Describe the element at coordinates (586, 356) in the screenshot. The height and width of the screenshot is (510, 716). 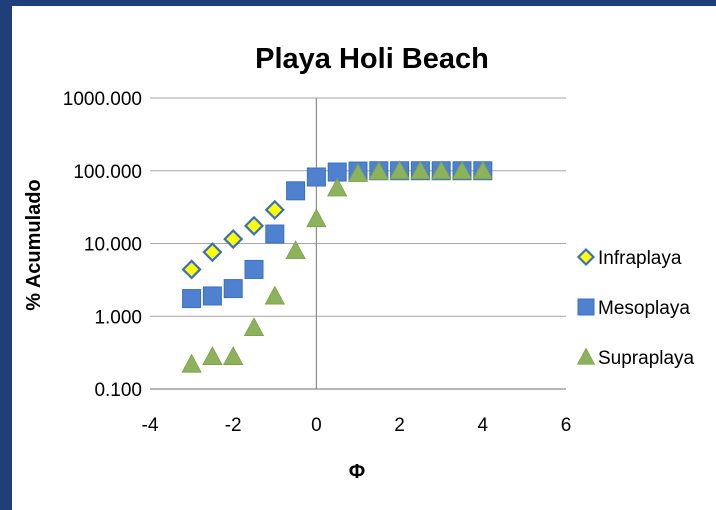
I see `legend-marker-supraplaya` at that location.